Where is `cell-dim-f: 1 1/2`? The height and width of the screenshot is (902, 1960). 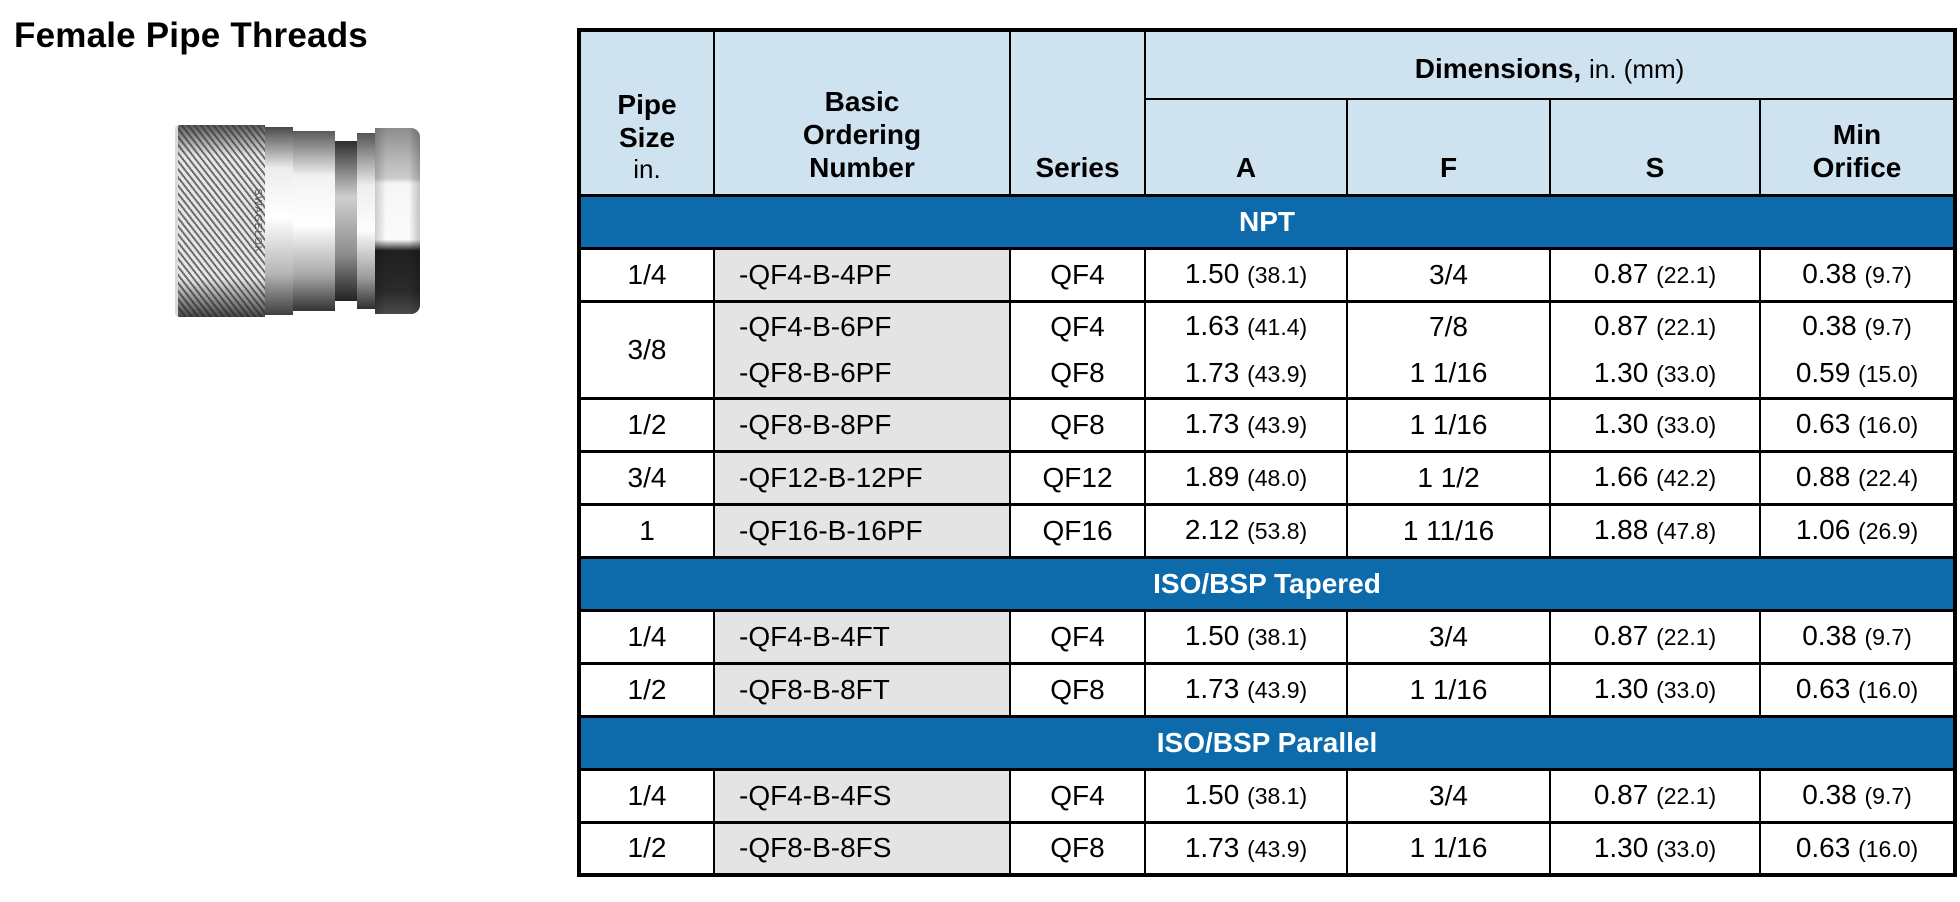
cell-dim-f: 1 1/2 is located at coordinates (1448, 477).